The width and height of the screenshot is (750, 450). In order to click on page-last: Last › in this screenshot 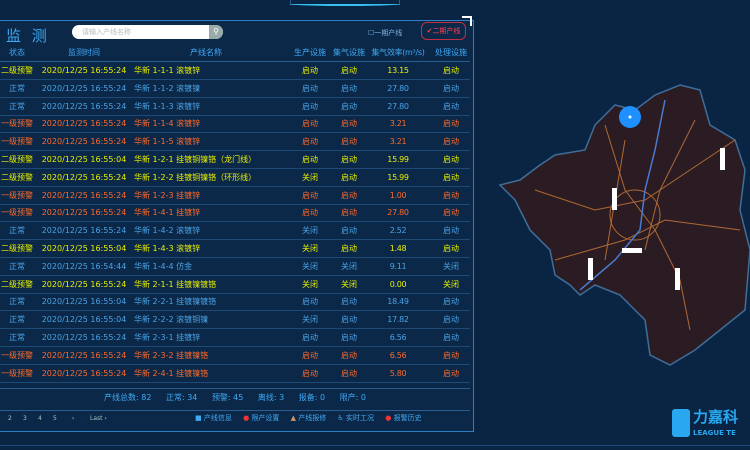, I will do `click(98, 418)`.